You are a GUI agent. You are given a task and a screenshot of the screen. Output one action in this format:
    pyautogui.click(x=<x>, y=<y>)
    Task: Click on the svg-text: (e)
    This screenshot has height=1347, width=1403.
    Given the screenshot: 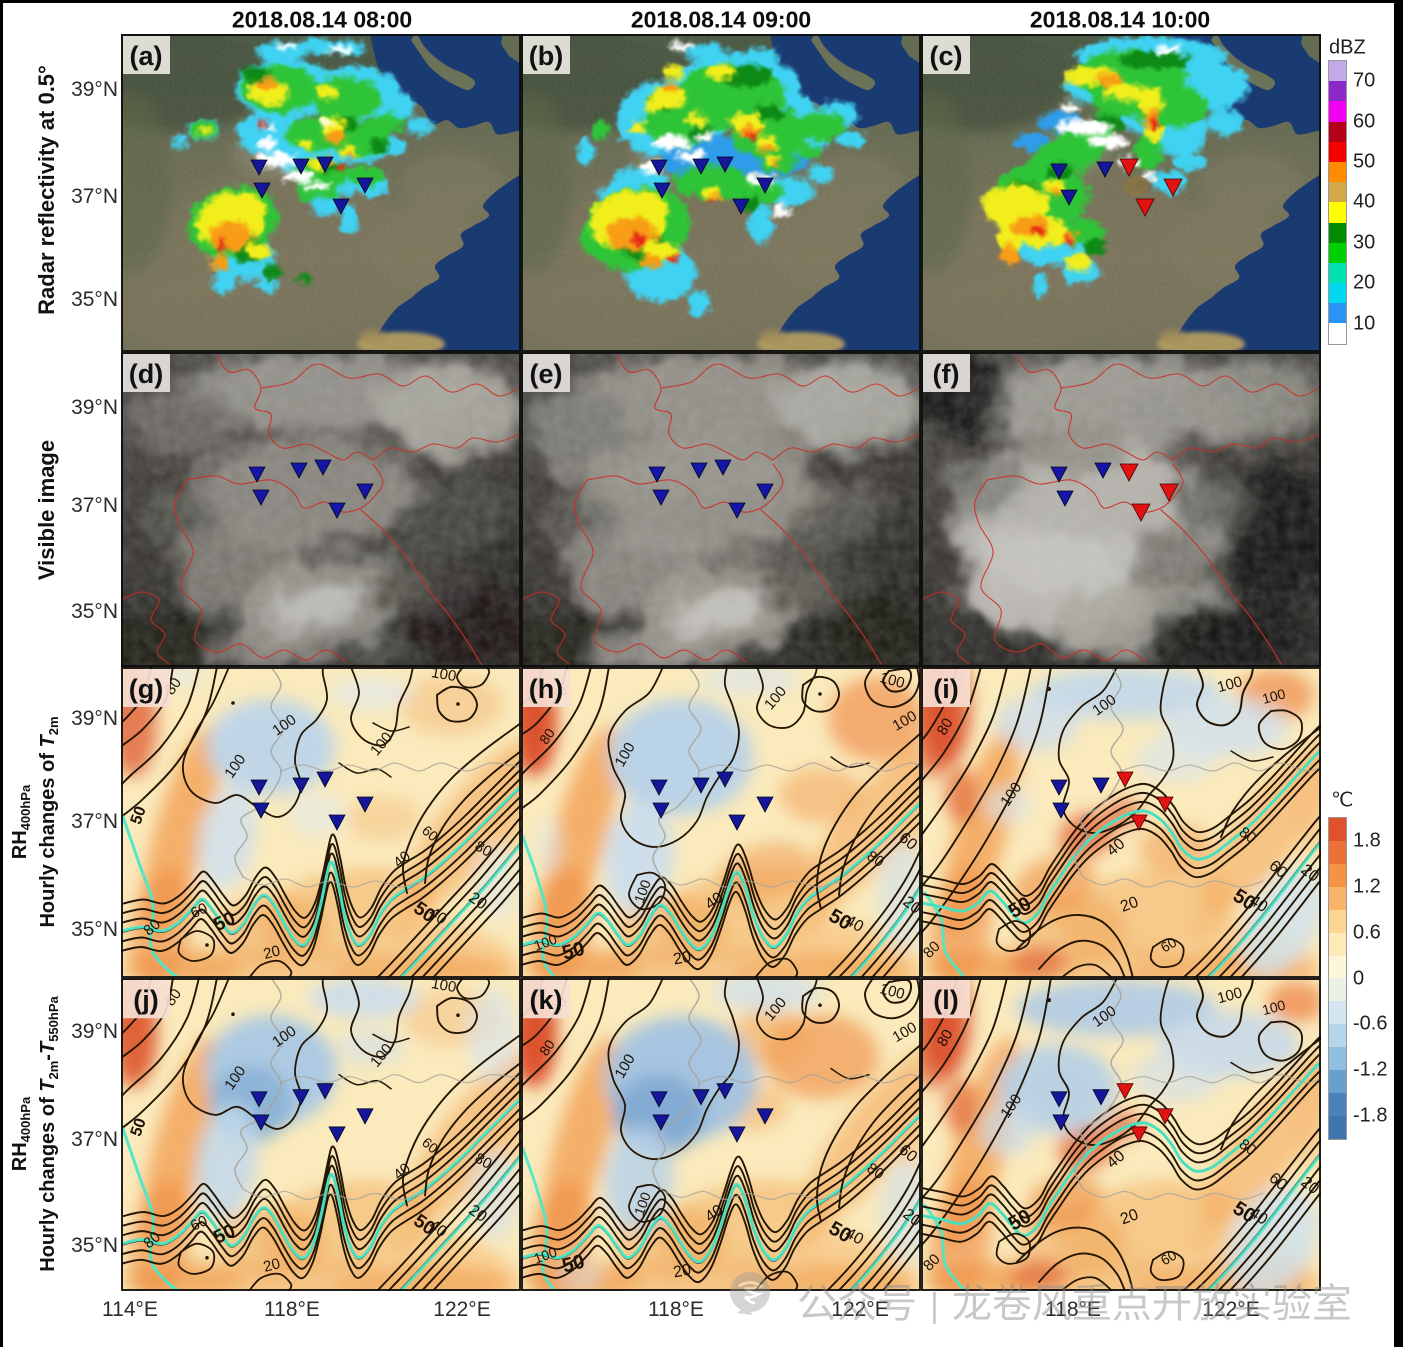 What is the action you would take?
    pyautogui.click(x=546, y=374)
    